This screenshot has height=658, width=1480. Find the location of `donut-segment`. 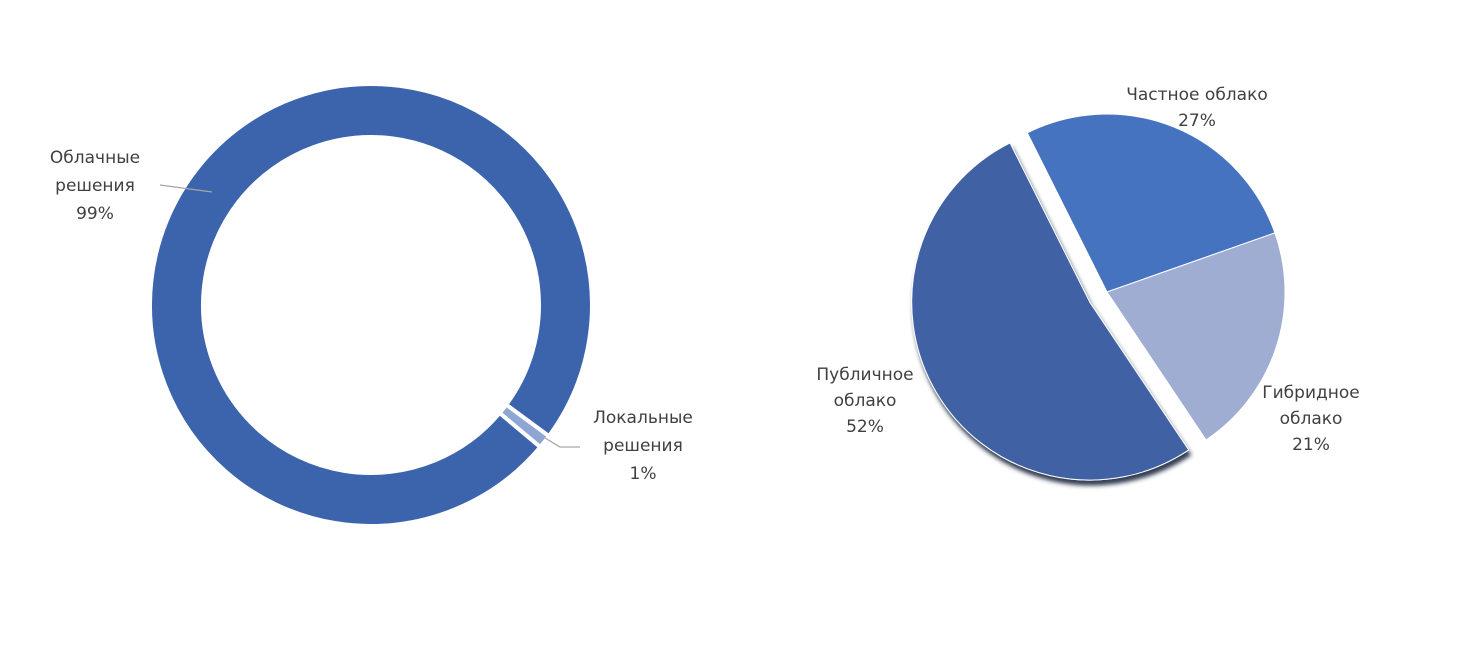

donut-segment is located at coordinates (524, 425).